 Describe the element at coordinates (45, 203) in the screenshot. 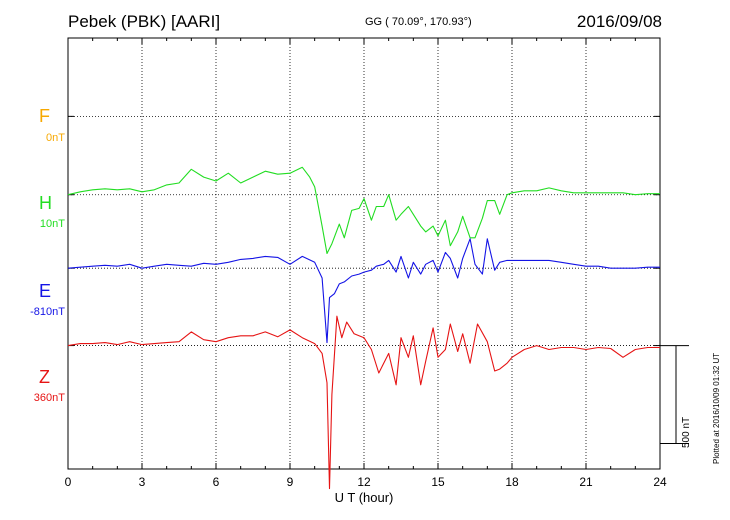

I see `series-name-h: H` at that location.